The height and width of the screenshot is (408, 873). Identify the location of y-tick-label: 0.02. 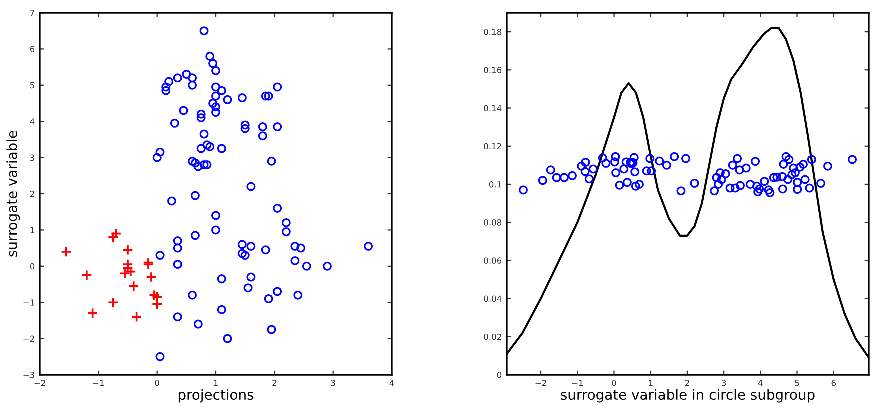
(493, 337).